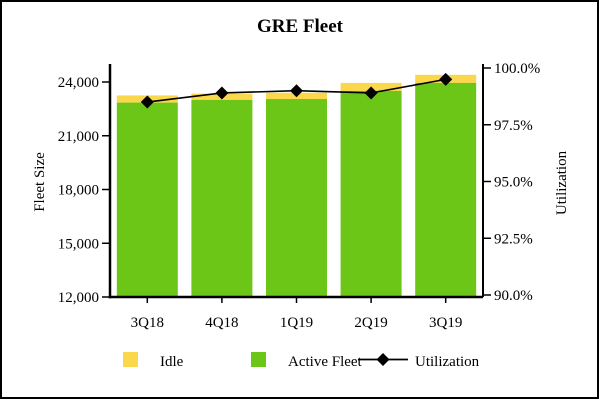 Image resolution: width=600 pixels, height=405 pixels. I want to click on left-axis-tick-label: 21,000, so click(78, 137).